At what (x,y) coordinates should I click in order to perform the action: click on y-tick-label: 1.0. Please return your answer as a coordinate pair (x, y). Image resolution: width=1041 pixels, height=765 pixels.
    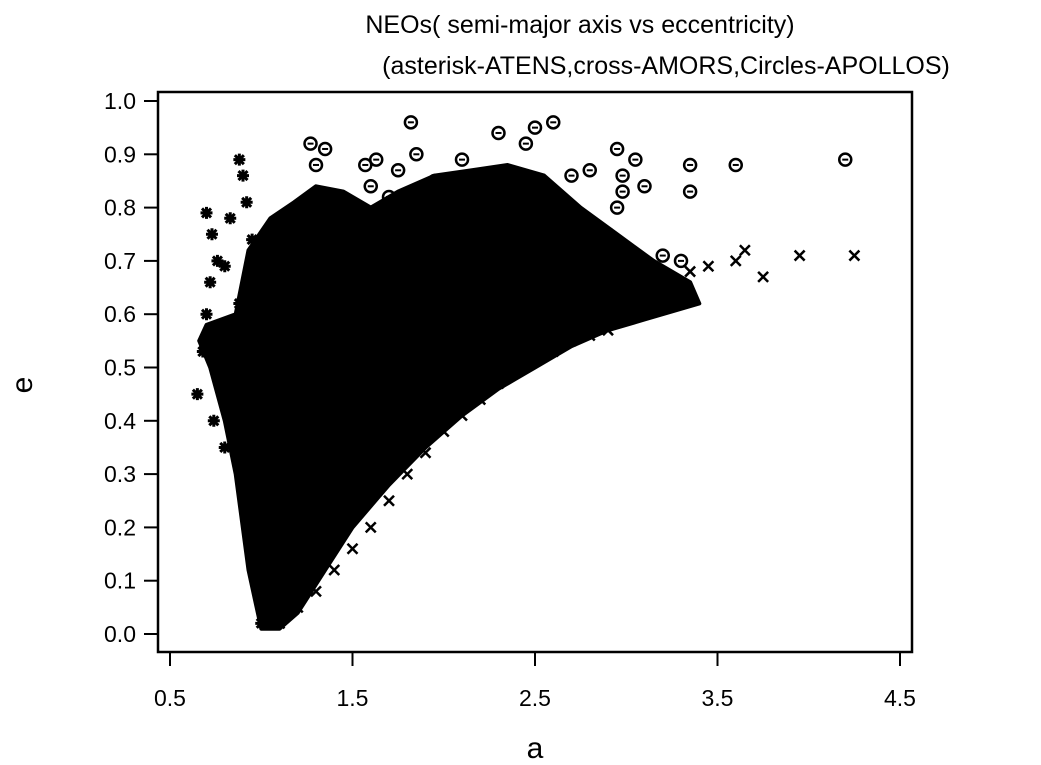
    Looking at the image, I should click on (120, 101).